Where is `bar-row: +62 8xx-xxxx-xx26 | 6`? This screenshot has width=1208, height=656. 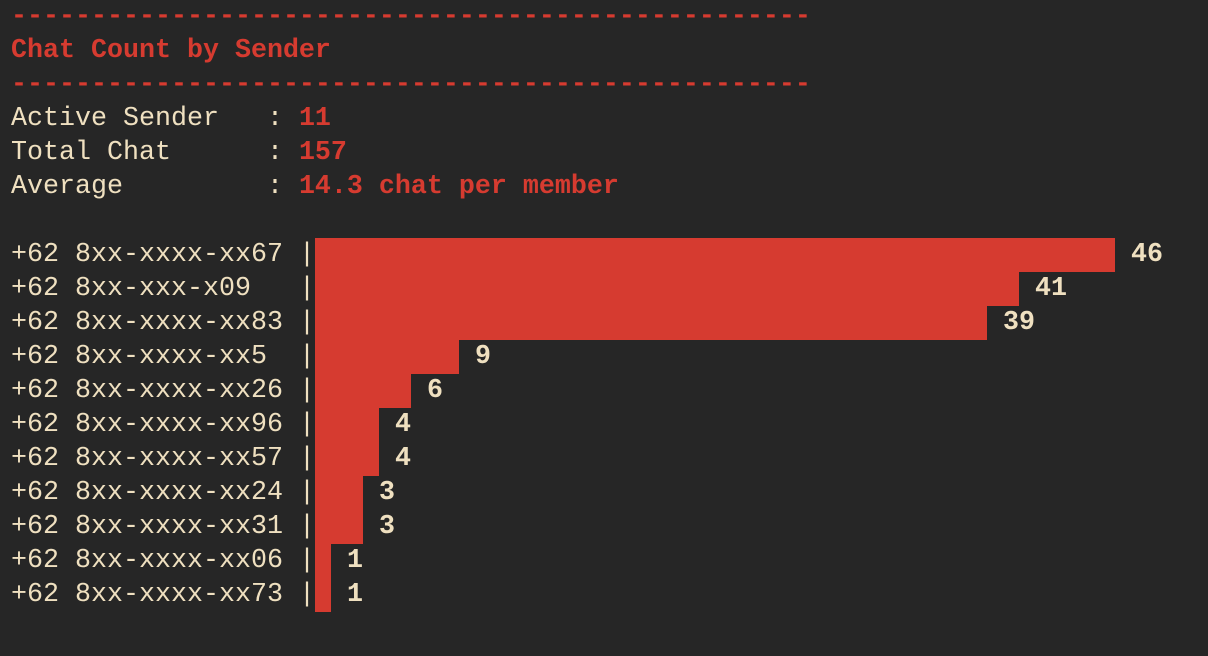
bar-row: +62 8xx-xxxx-xx26 | 6 is located at coordinates (411, 391).